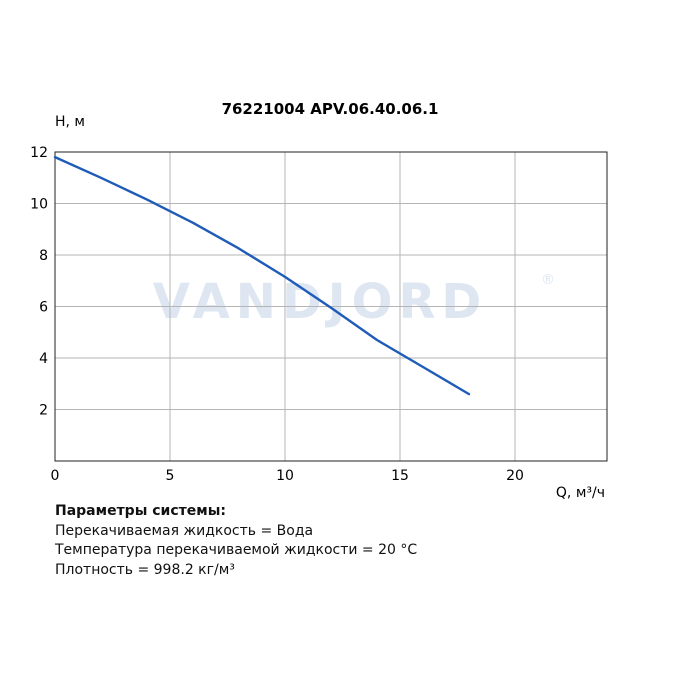 The image size is (681, 681). What do you see at coordinates (43, 256) in the screenshot?
I see `y-tick-label: 8` at bounding box center [43, 256].